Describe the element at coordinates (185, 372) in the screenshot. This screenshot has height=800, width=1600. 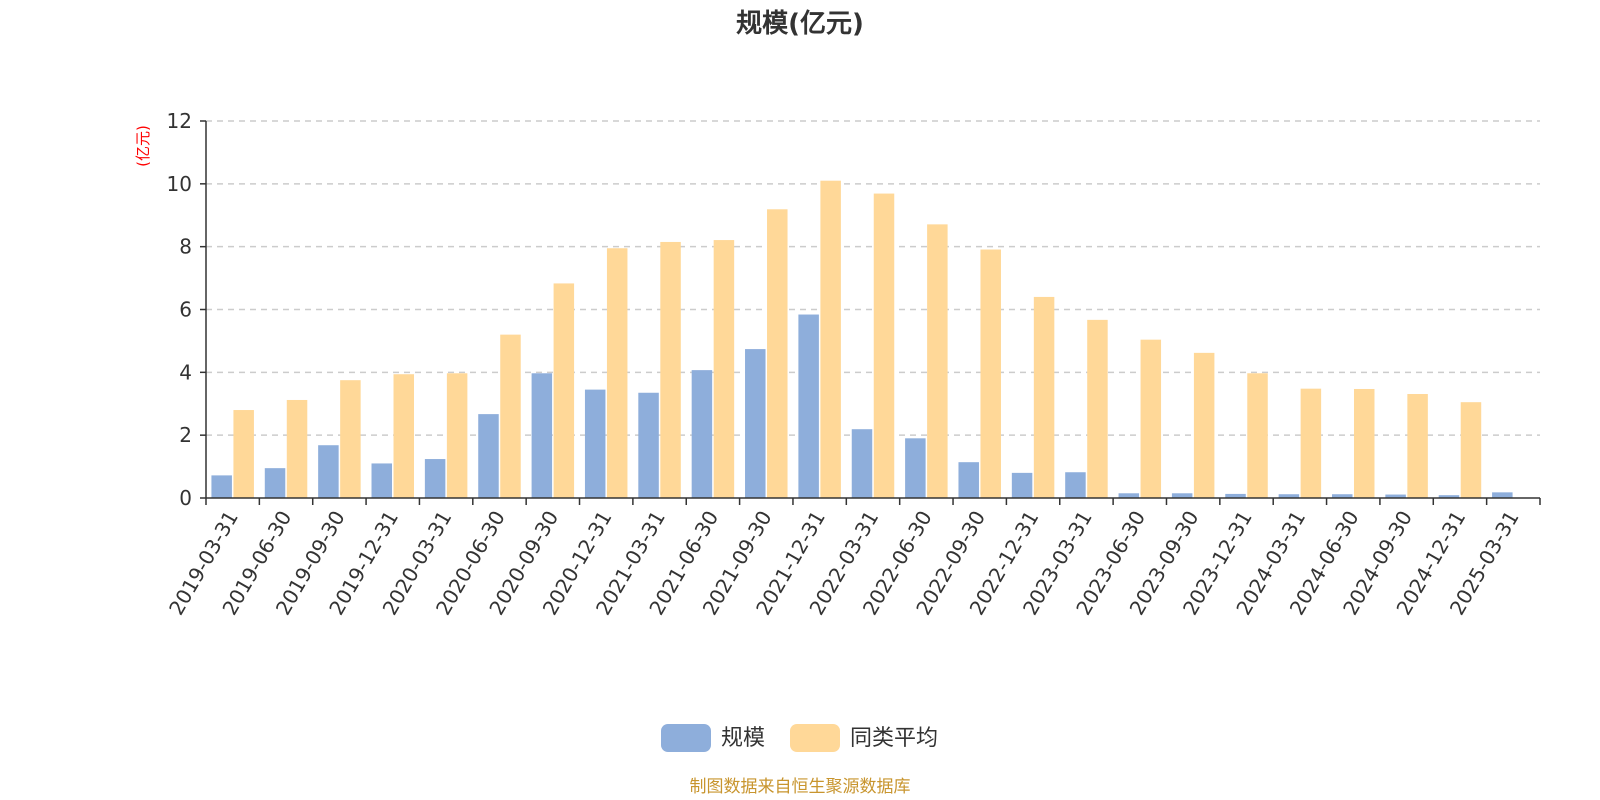
I see `y-tick-label: 4` at that location.